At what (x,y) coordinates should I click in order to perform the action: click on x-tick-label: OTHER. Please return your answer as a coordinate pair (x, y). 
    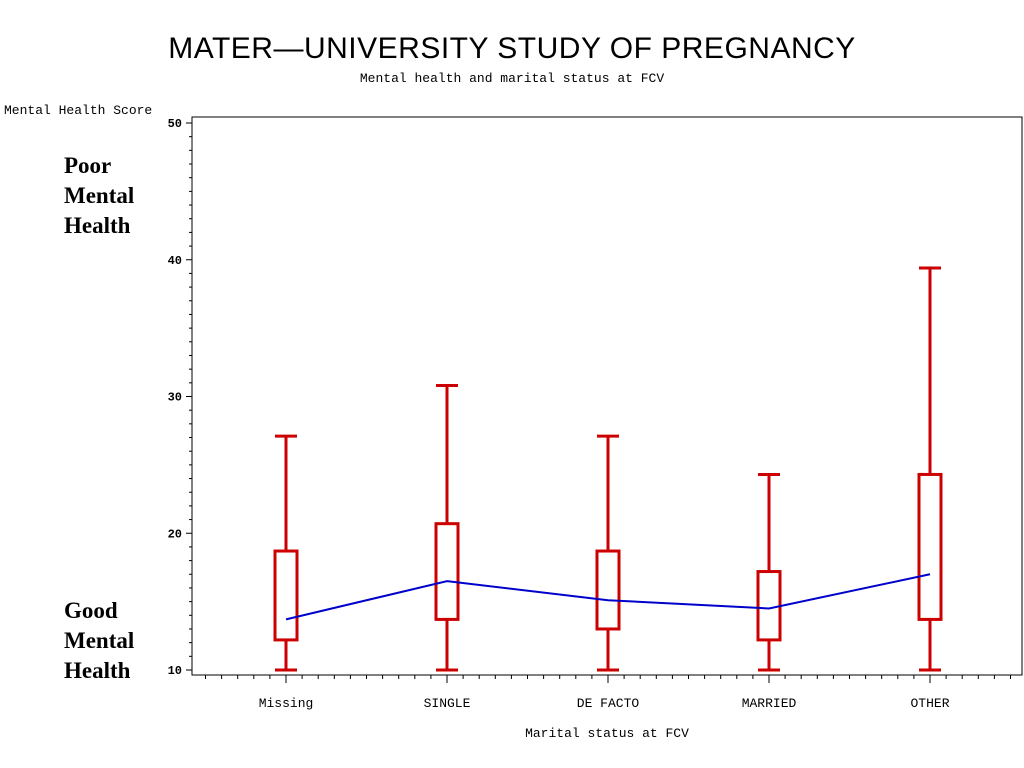
    Looking at the image, I should click on (929, 703).